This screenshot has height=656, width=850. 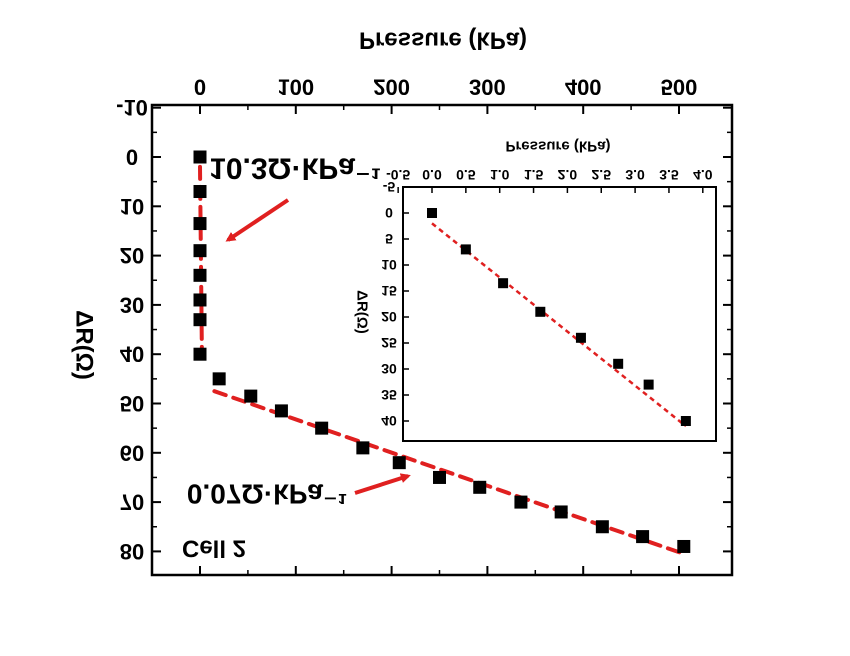 What do you see at coordinates (389, 291) in the screenshot?
I see `inset-y-tick-label: 15` at bounding box center [389, 291].